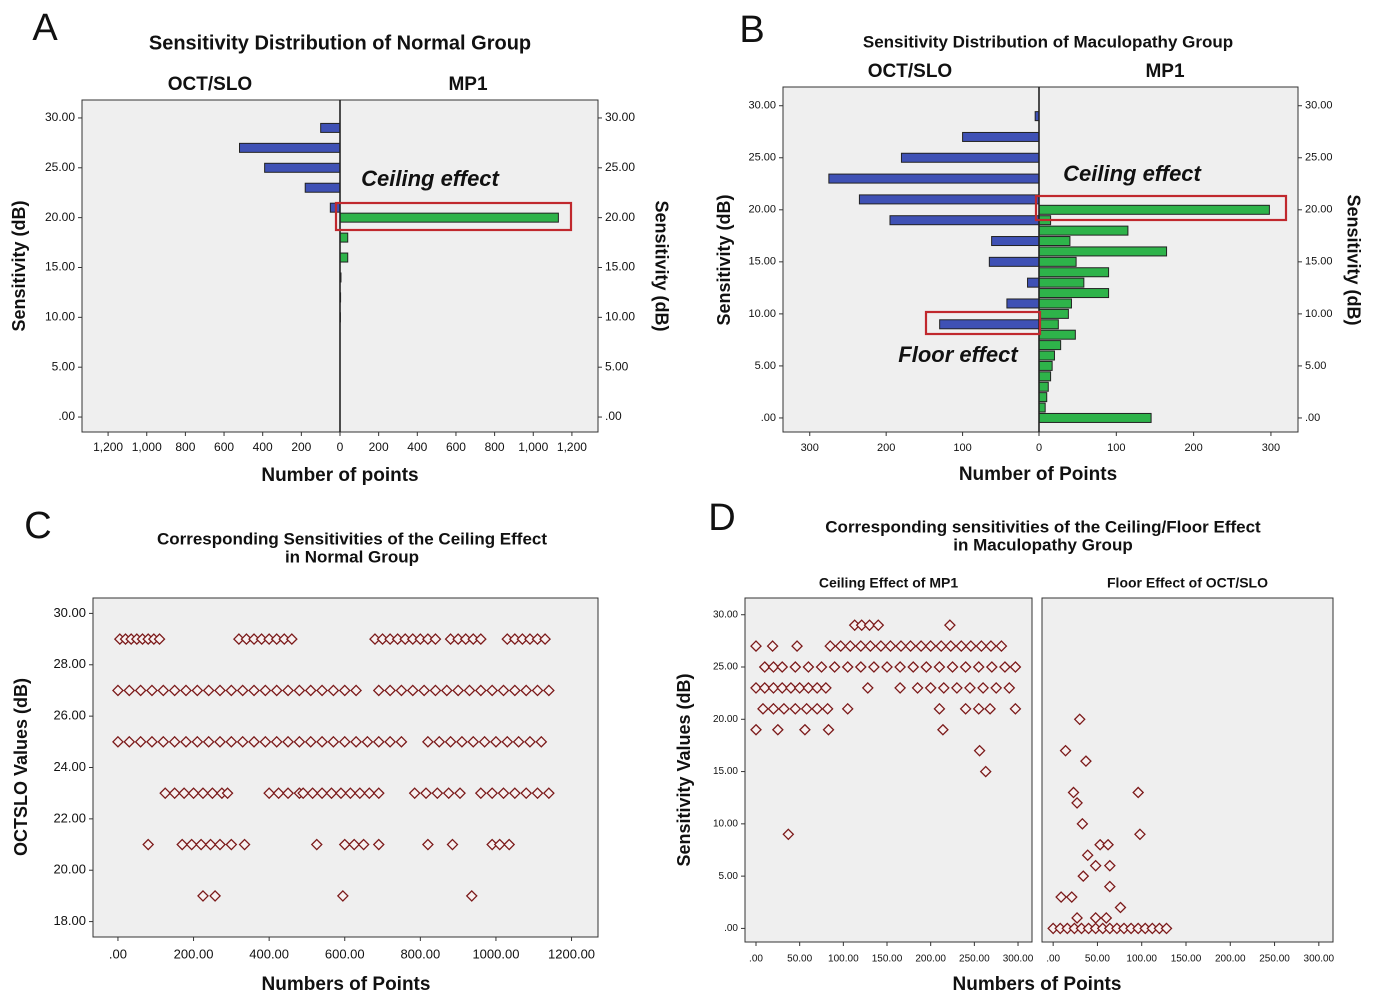  I want to click on x-tick-label: 50.00, so click(1097, 959).